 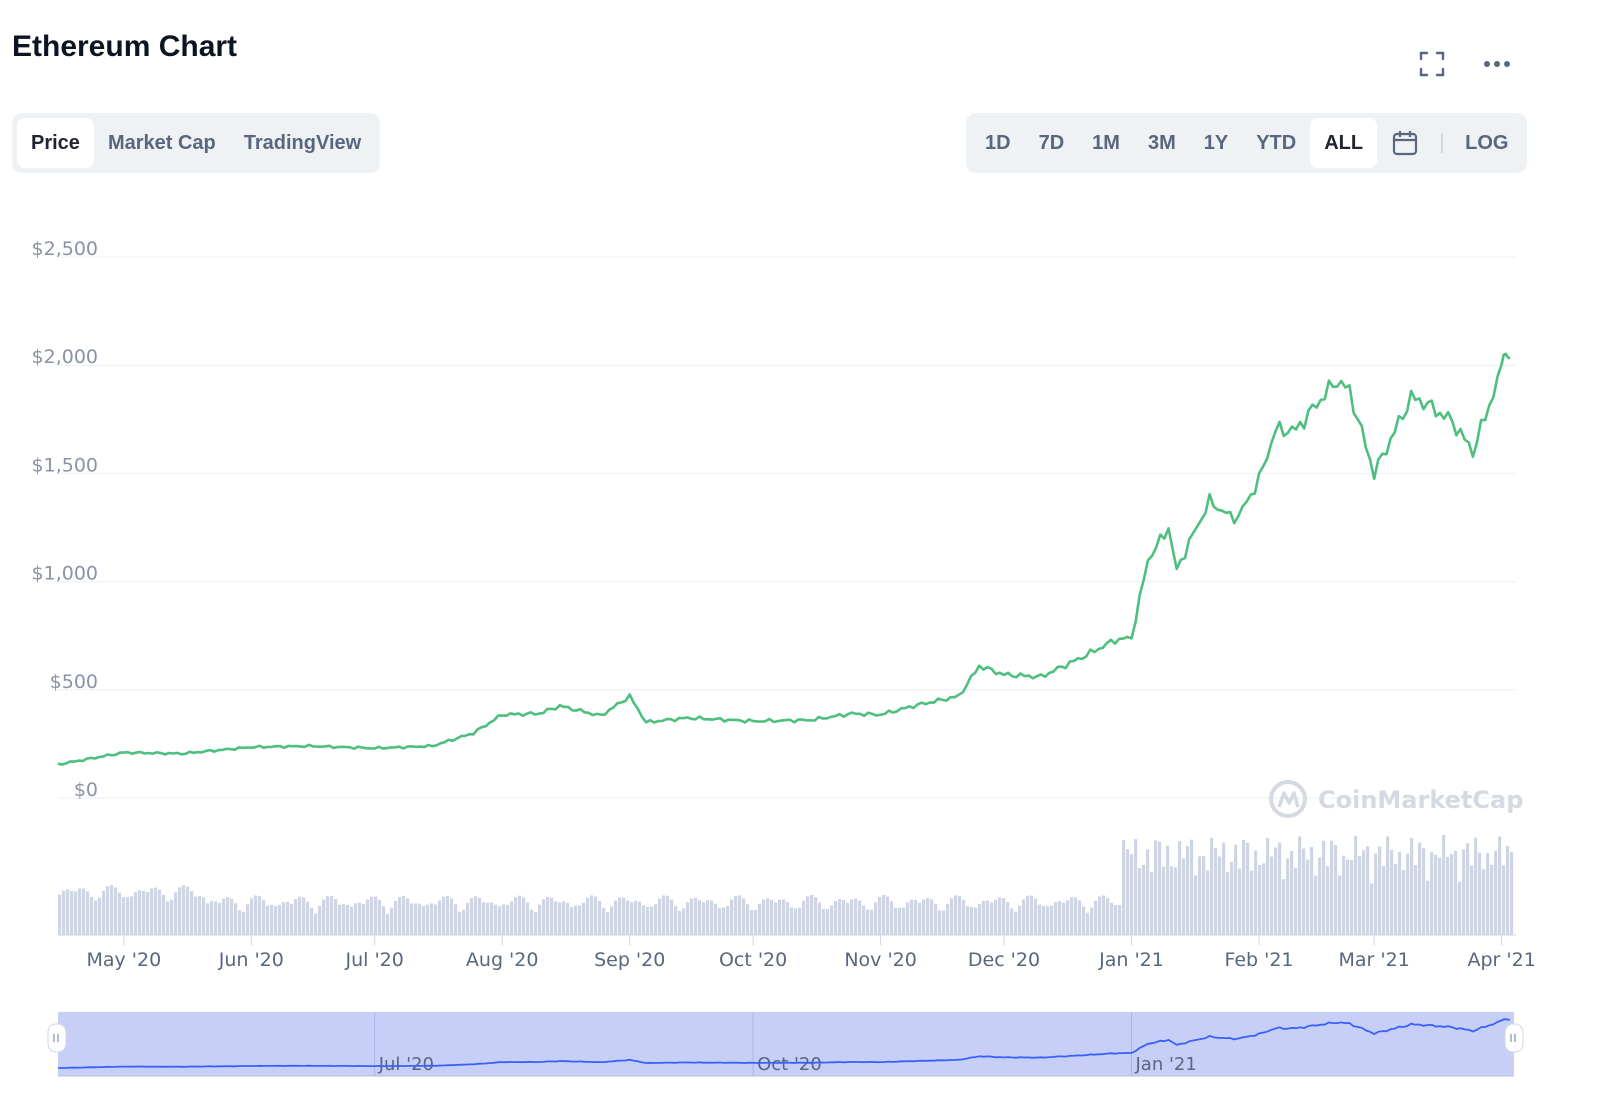 What do you see at coordinates (125, 46) in the screenshot?
I see `page-title: Ethereum Chart` at bounding box center [125, 46].